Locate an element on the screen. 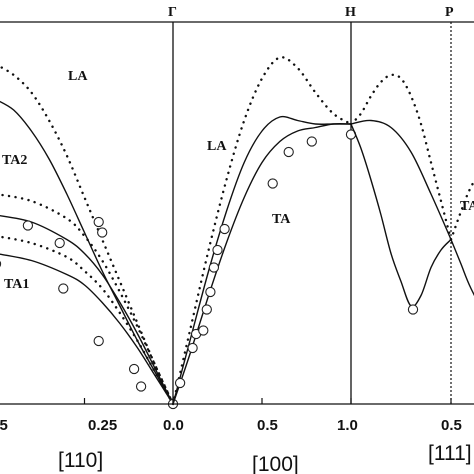 This screenshot has height=474, width=474. label-p: P is located at coordinates (449, 12).